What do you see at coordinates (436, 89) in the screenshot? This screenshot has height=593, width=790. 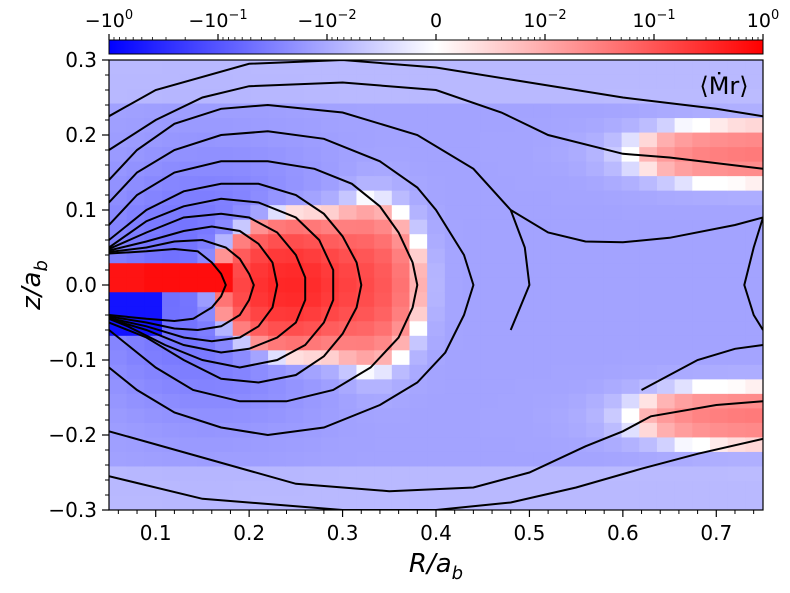 I see `contour-line` at bounding box center [436, 89].